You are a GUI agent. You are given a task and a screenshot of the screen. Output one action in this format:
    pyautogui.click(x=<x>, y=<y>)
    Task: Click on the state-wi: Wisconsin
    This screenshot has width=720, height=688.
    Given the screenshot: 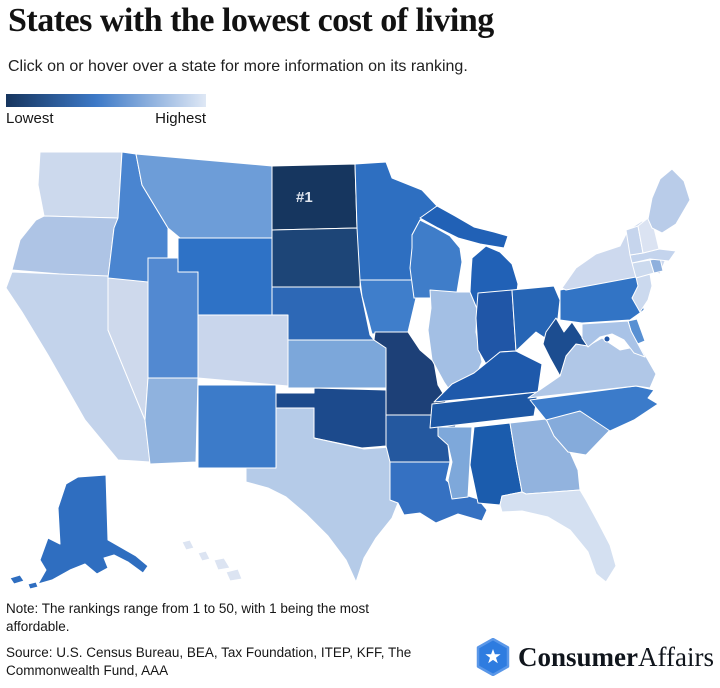 What is the action you would take?
    pyautogui.click(x=436, y=259)
    